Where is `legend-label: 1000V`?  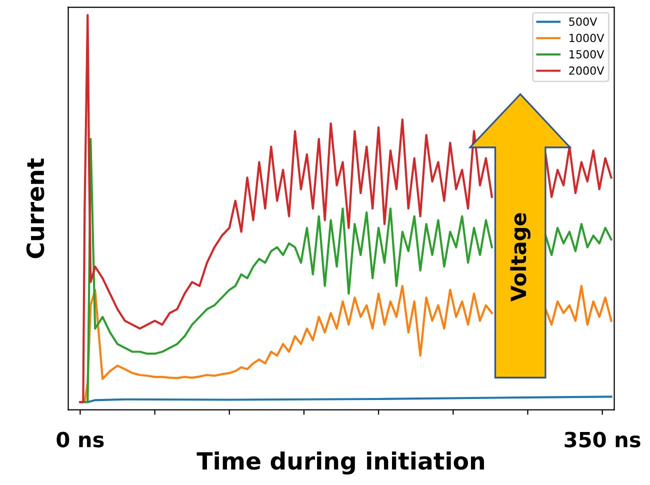 legend-label: 1000V is located at coordinates (587, 38).